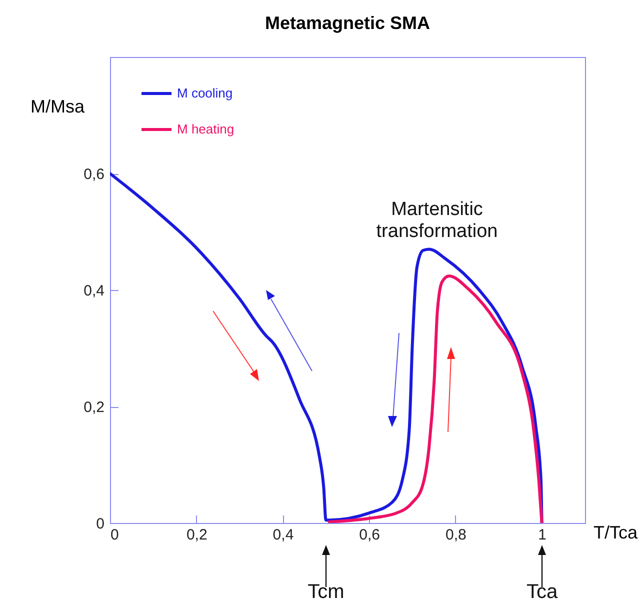 This screenshot has height=613, width=638. I want to click on y-axis-title: M/Msa, so click(58, 106).